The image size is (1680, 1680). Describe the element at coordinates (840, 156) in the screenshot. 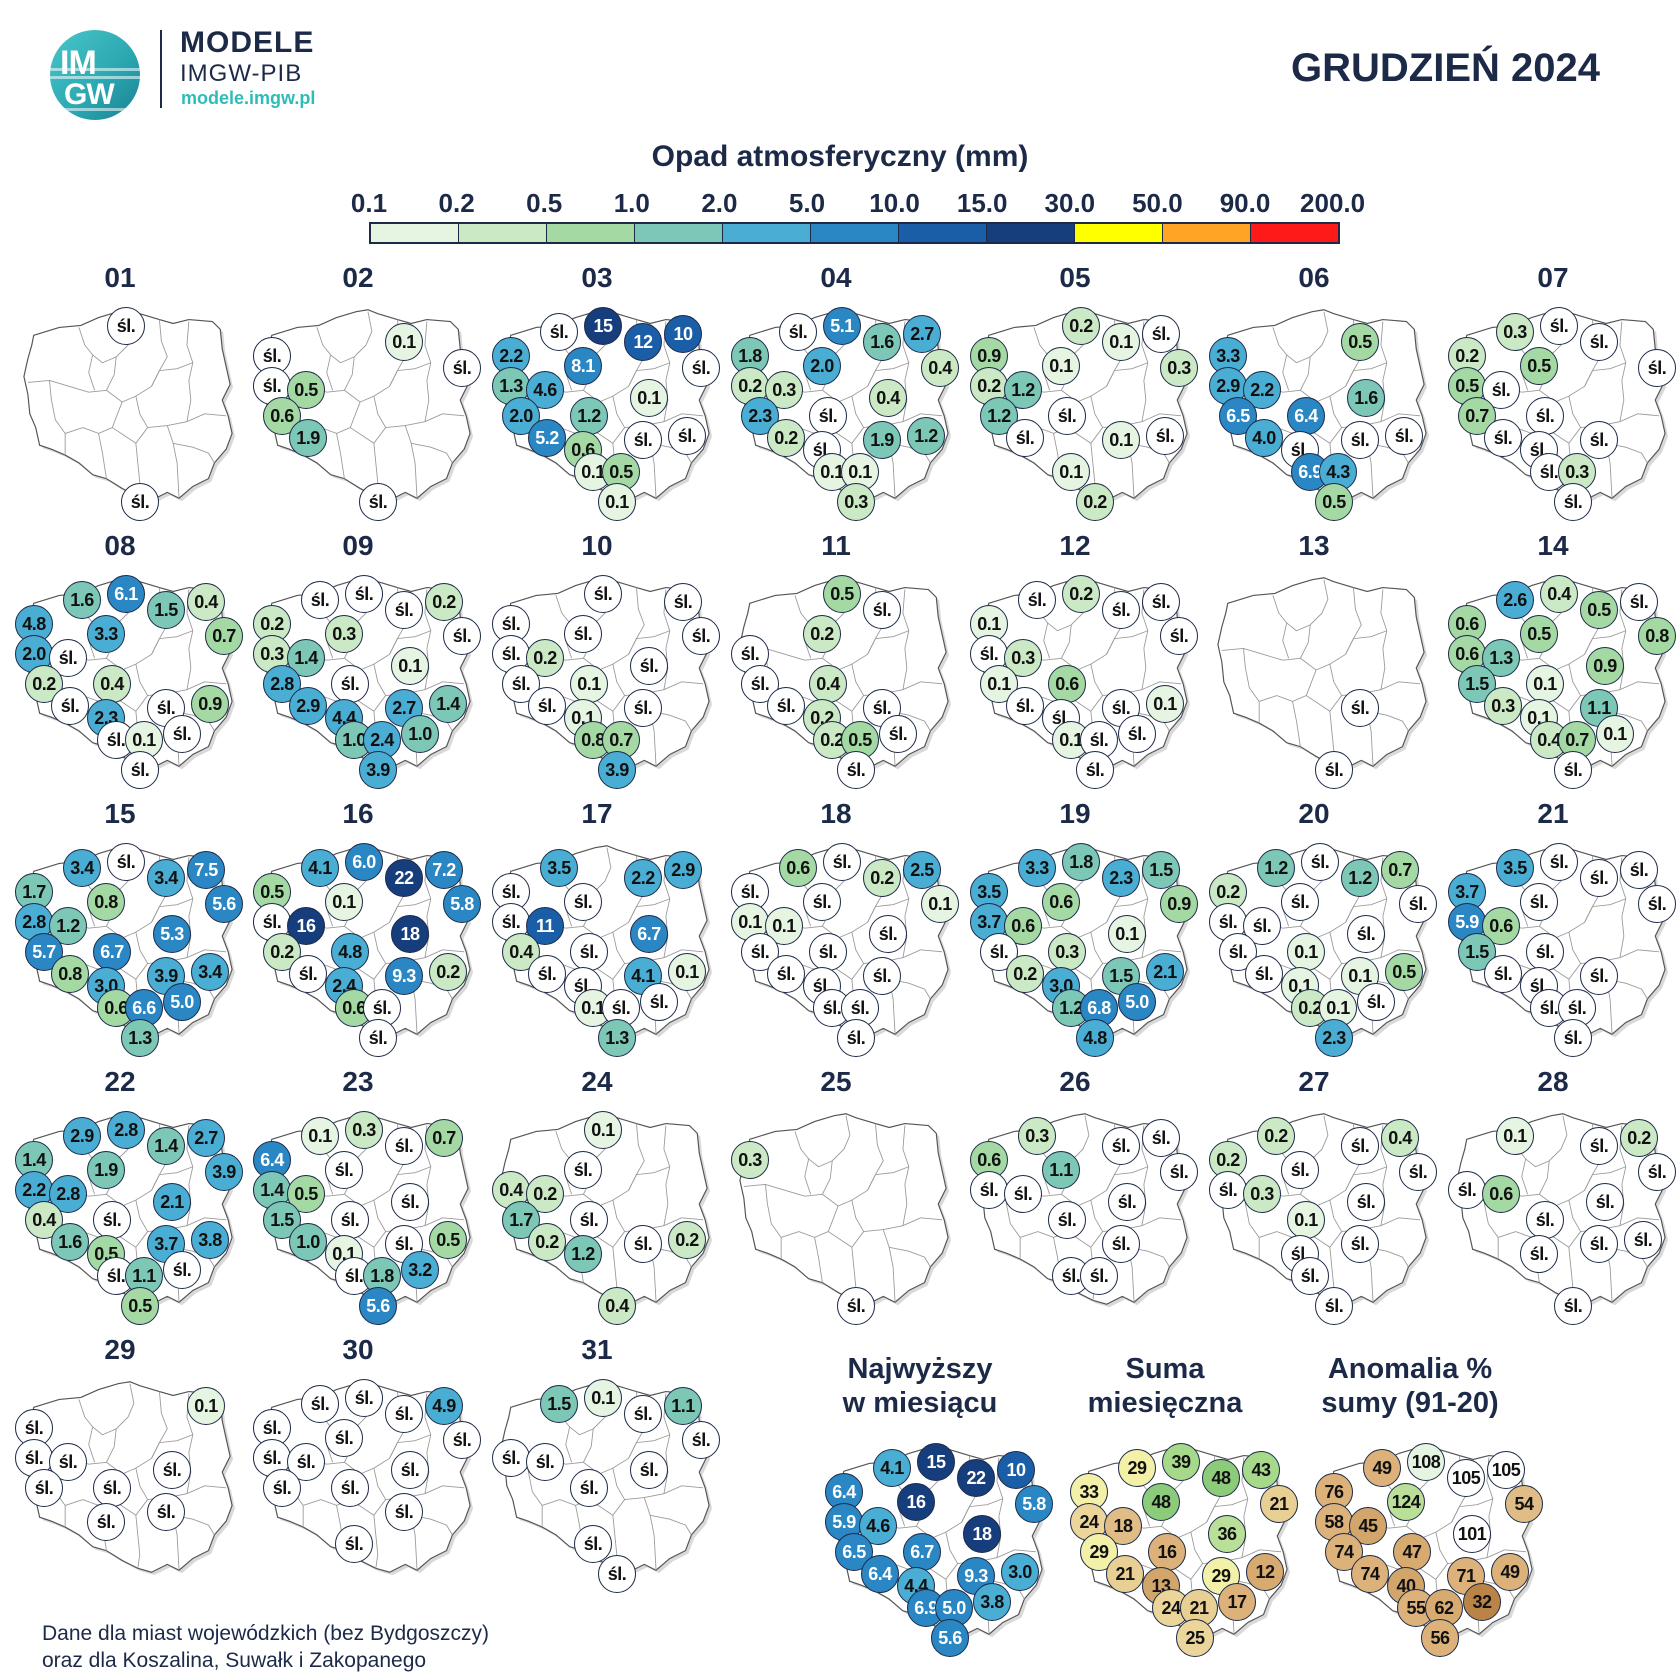

I see `legend-title: Opad atmosferyczny (mm)` at that location.